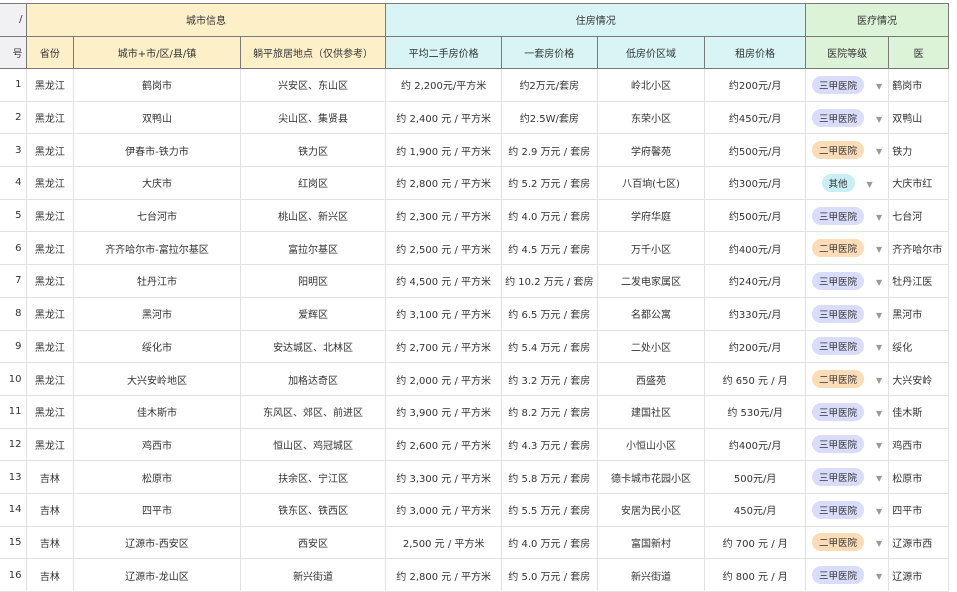  I want to click on cell-location: 东风区、郊区、前进区, so click(313, 411).